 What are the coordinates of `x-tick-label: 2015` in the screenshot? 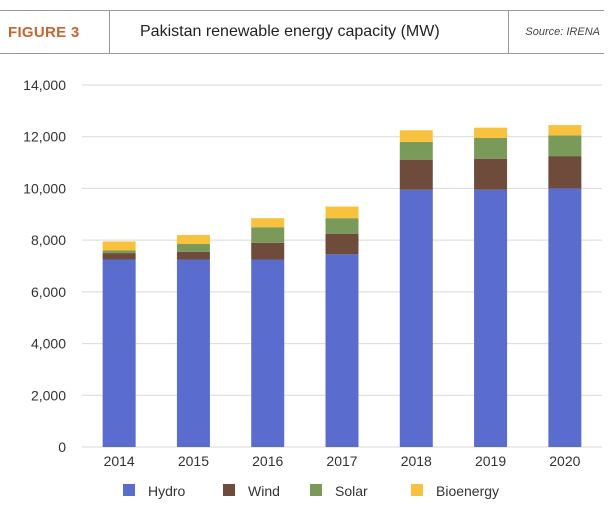 It's located at (193, 461).